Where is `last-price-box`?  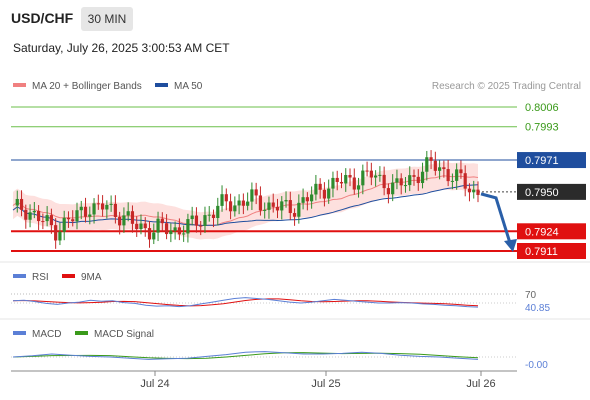 last-price-box is located at coordinates (551, 191).